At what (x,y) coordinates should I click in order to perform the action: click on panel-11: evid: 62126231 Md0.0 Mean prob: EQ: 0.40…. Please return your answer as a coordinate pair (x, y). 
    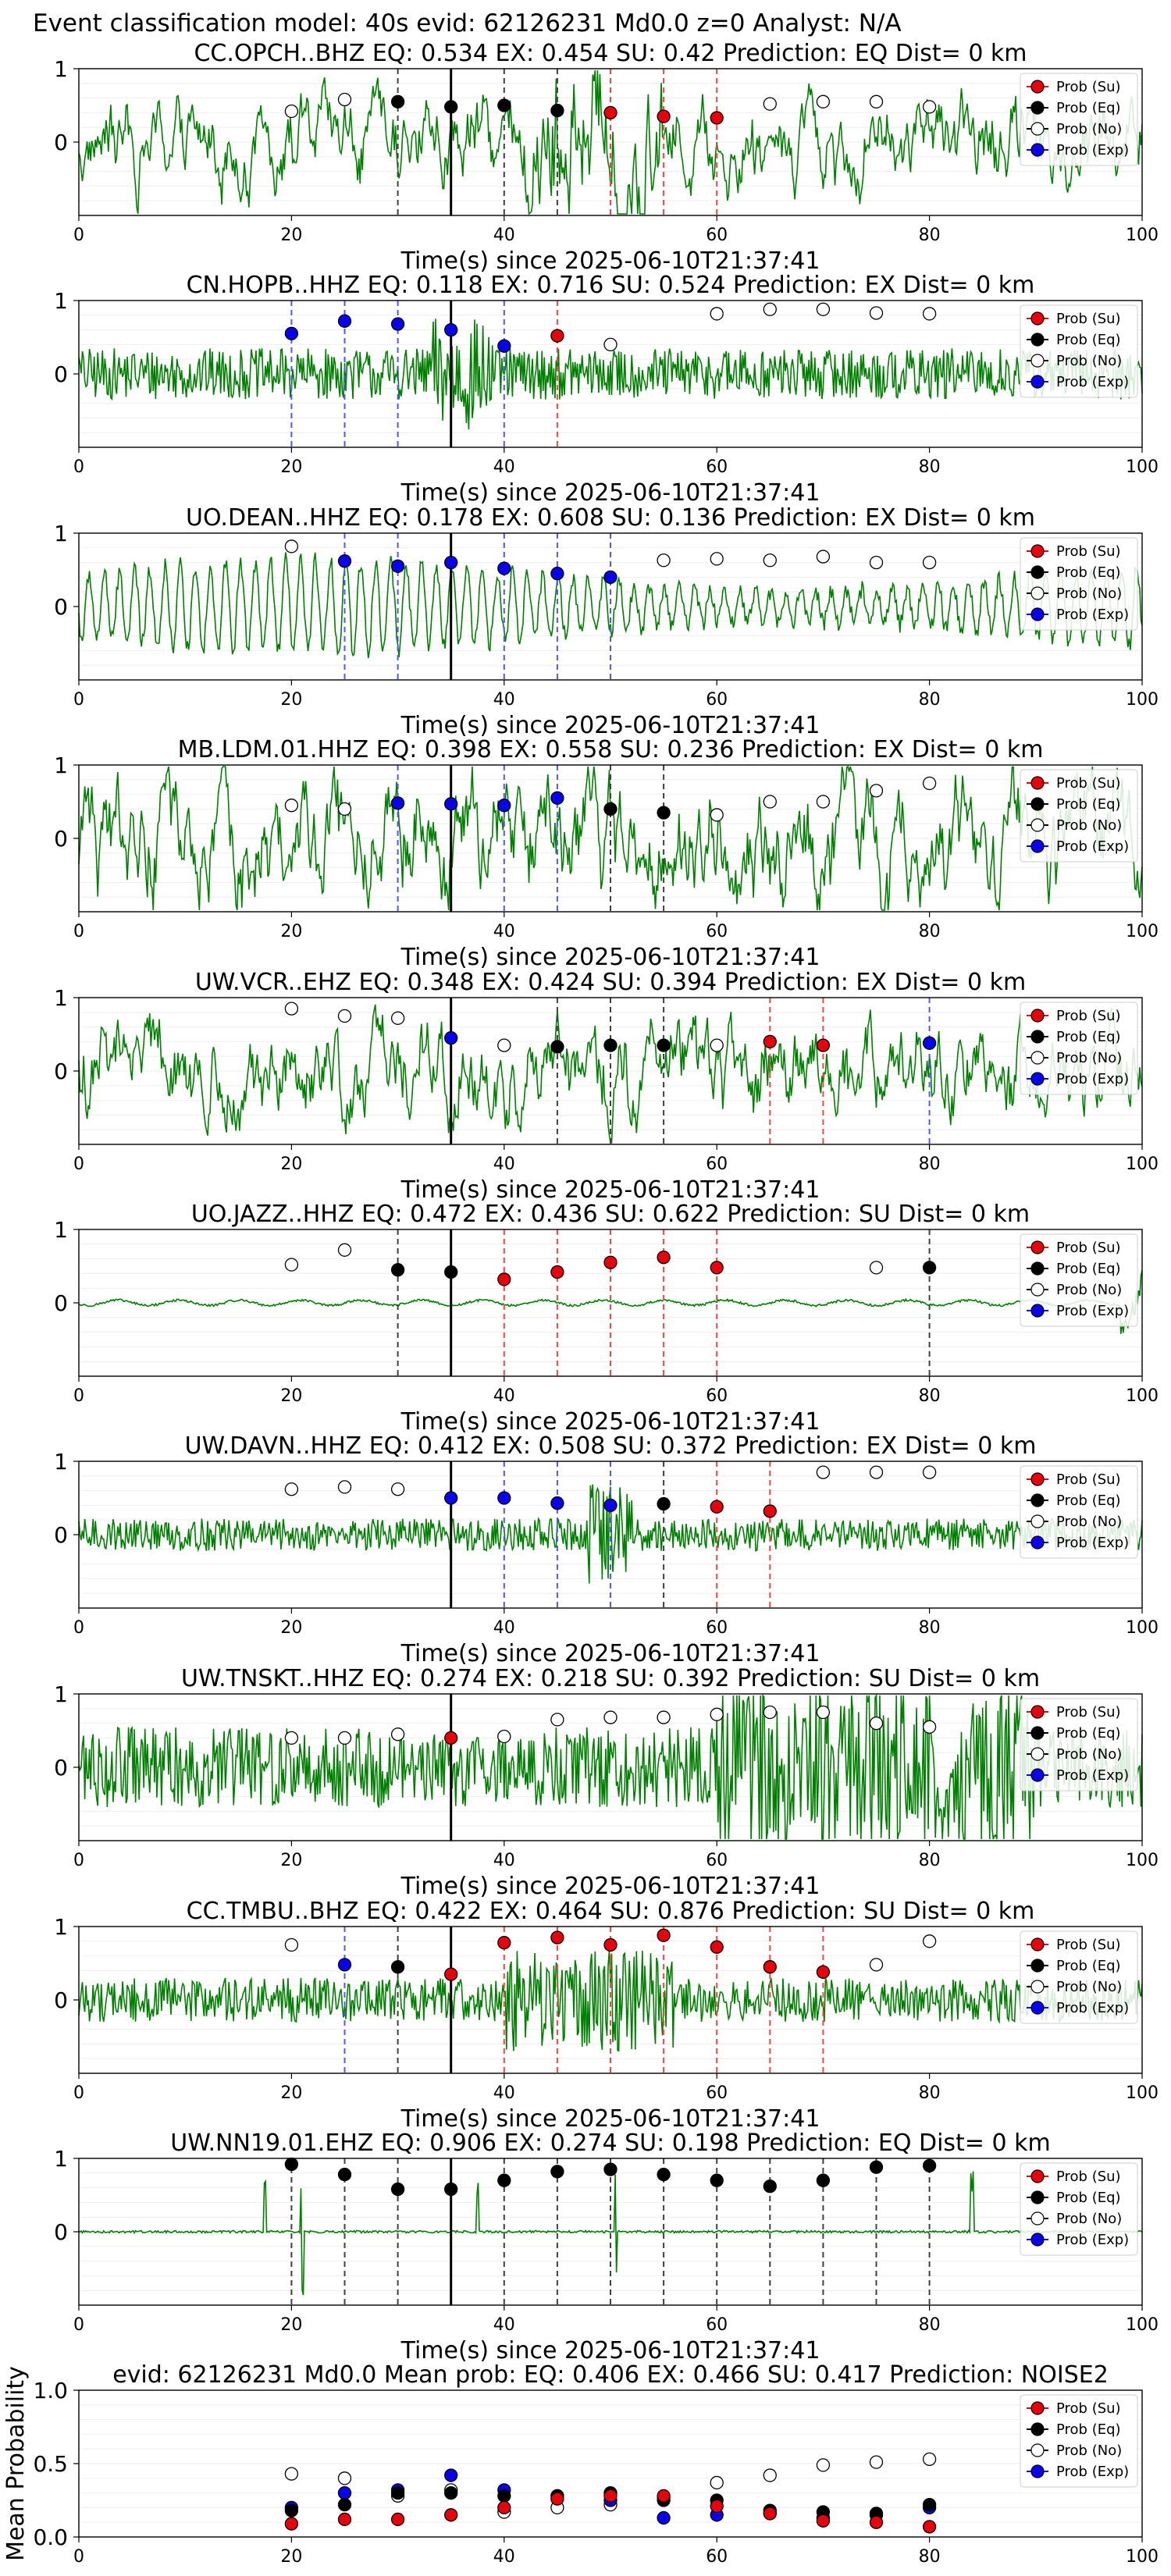
    Looking at the image, I should click on (580, 2464).